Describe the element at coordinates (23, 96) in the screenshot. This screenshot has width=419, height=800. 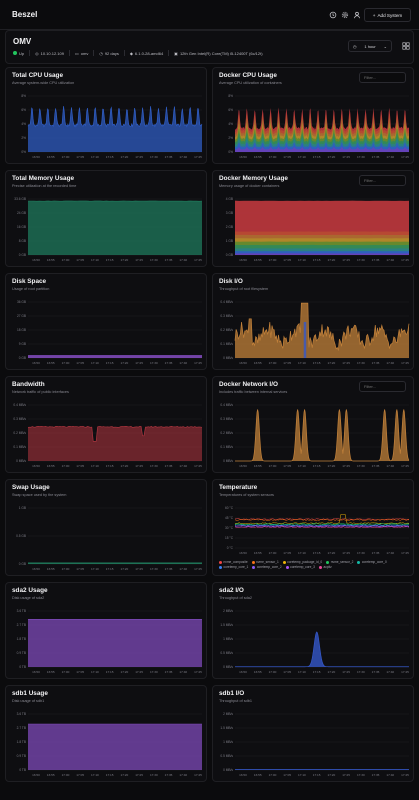
I see `y-tick-label: 8%` at that location.